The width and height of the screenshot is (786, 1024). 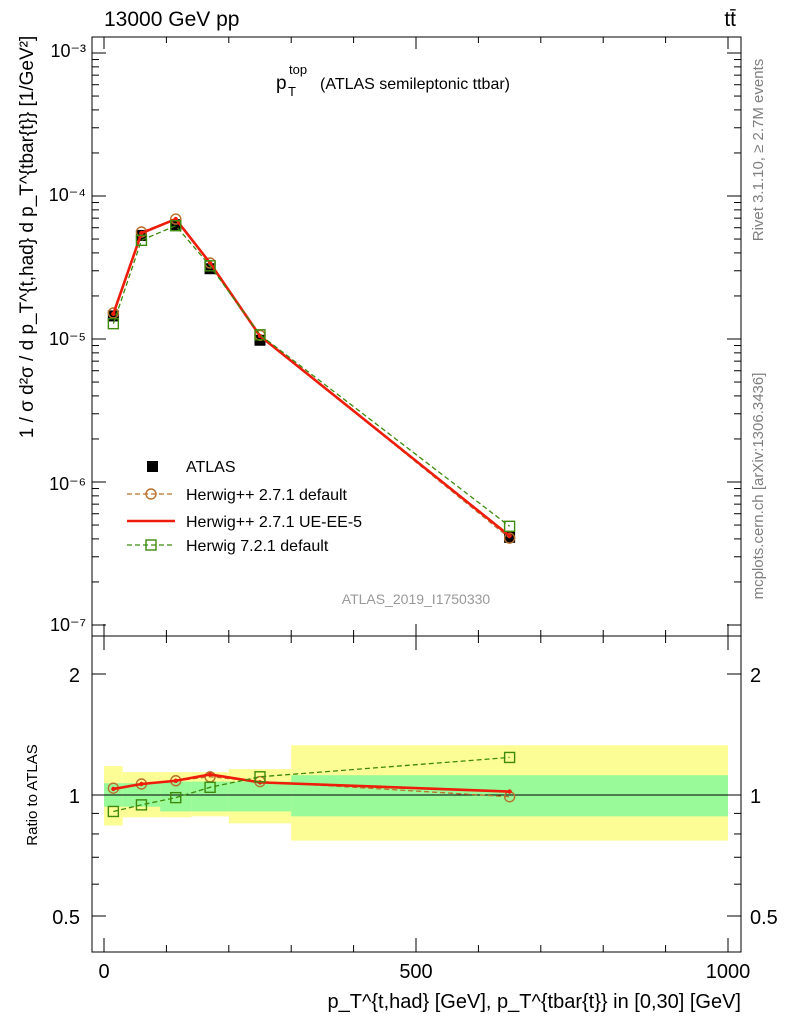 I want to click on legend-item-atlas: ATLAS, so click(x=191, y=467).